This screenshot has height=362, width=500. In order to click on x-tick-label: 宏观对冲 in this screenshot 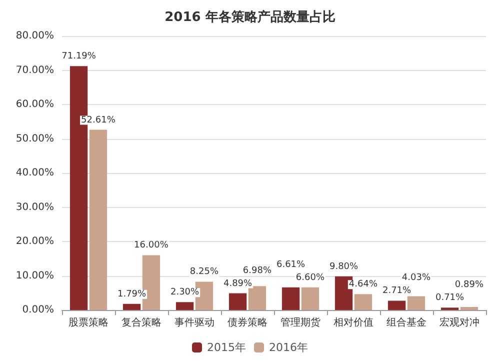, I will do `click(460, 322)`.